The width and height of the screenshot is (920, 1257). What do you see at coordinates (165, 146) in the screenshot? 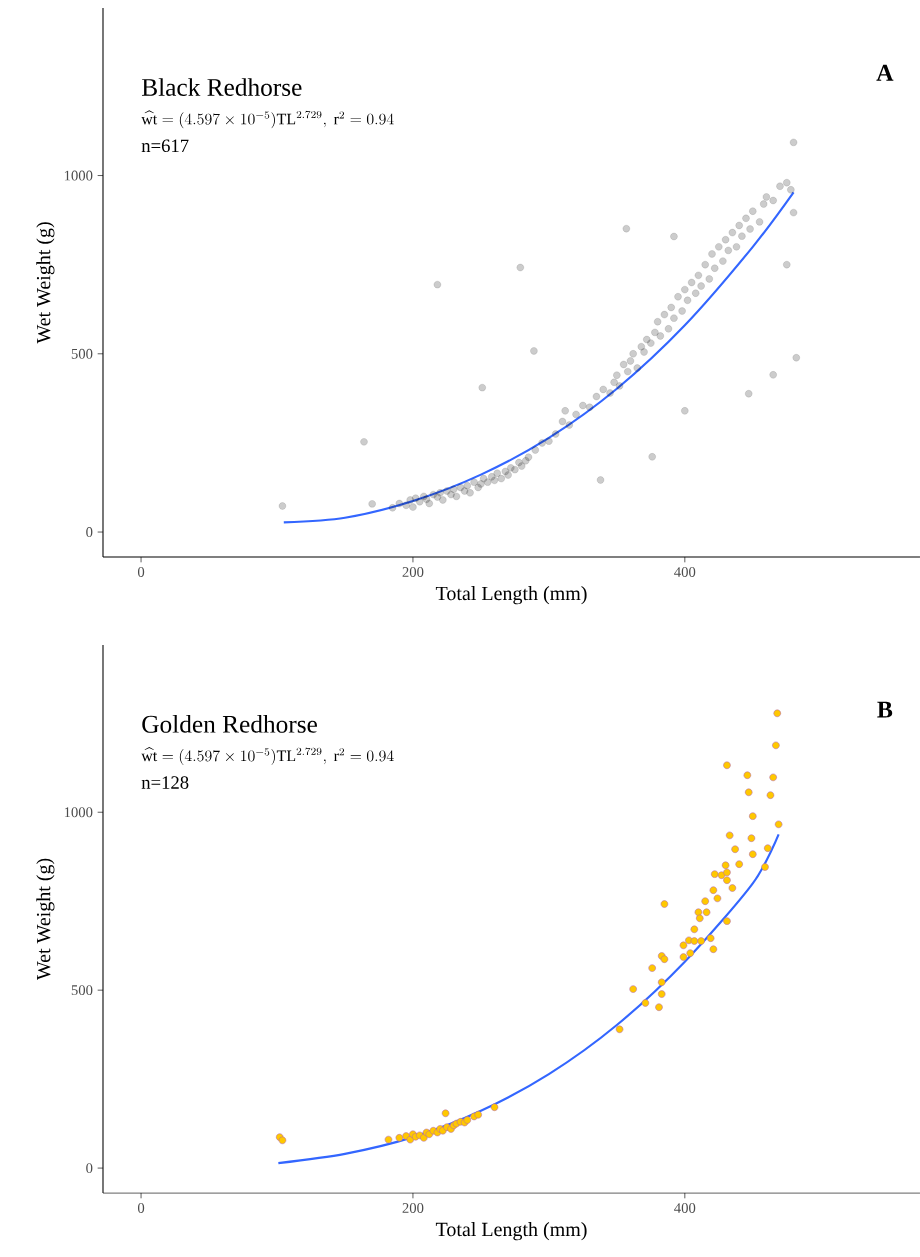
I see `annotation: n=617` at bounding box center [165, 146].